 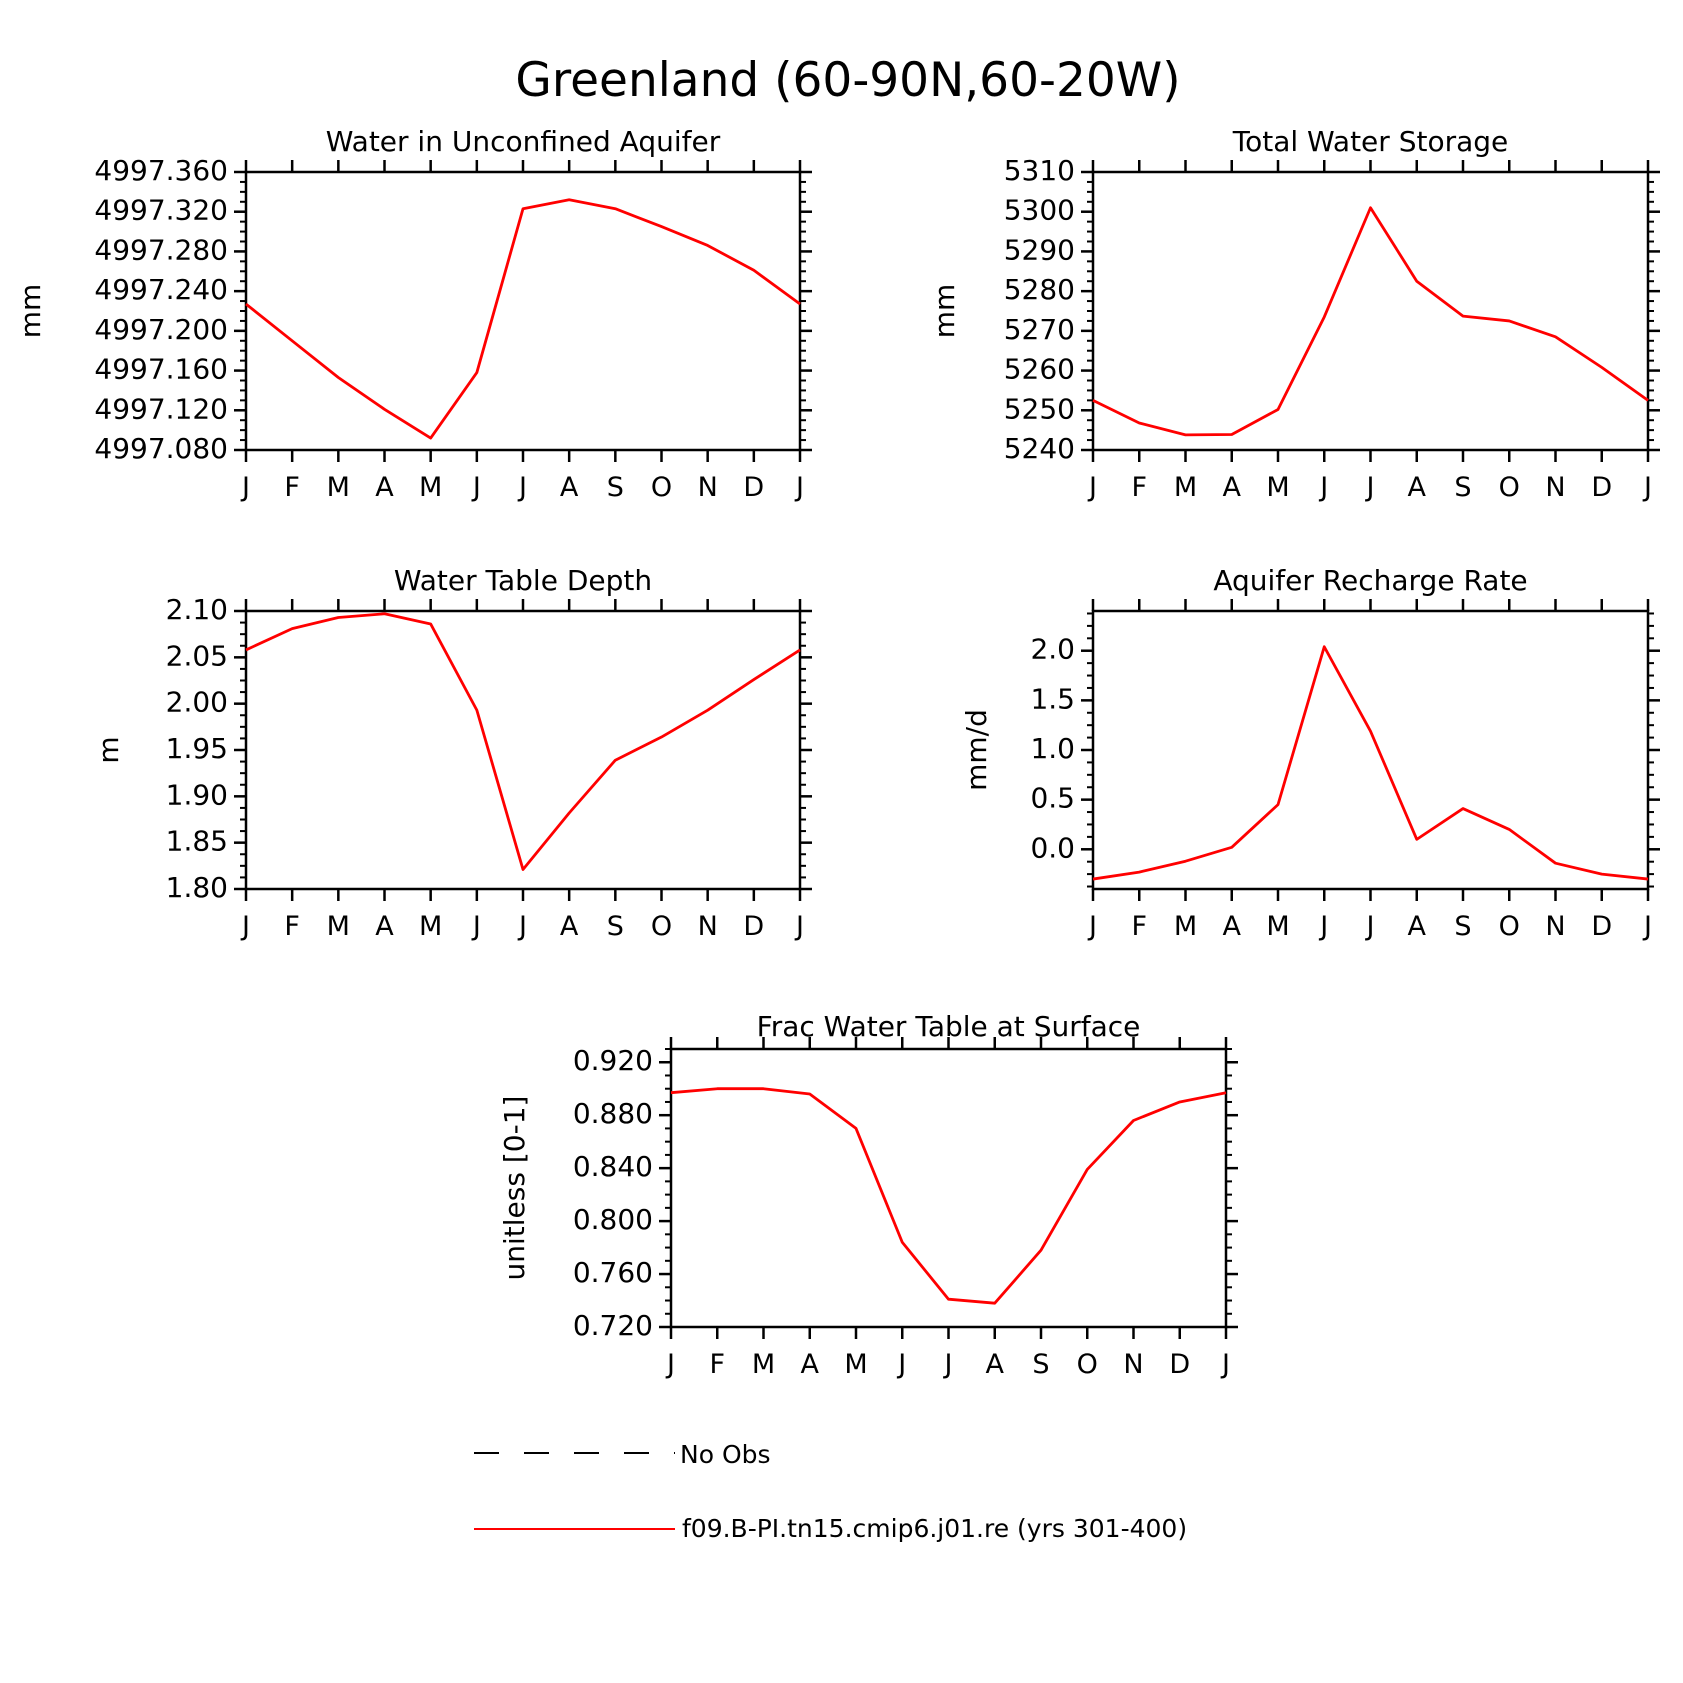 I want to click on y-axis-label: mm/d, so click(x=976, y=750).